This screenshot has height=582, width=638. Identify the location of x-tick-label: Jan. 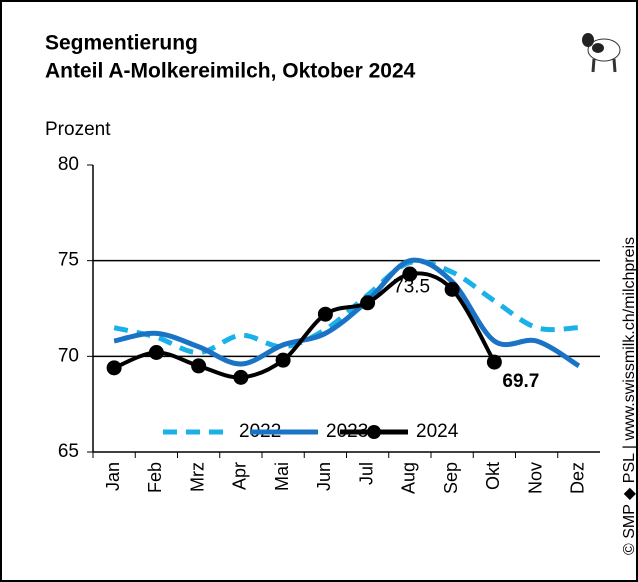
(113, 476).